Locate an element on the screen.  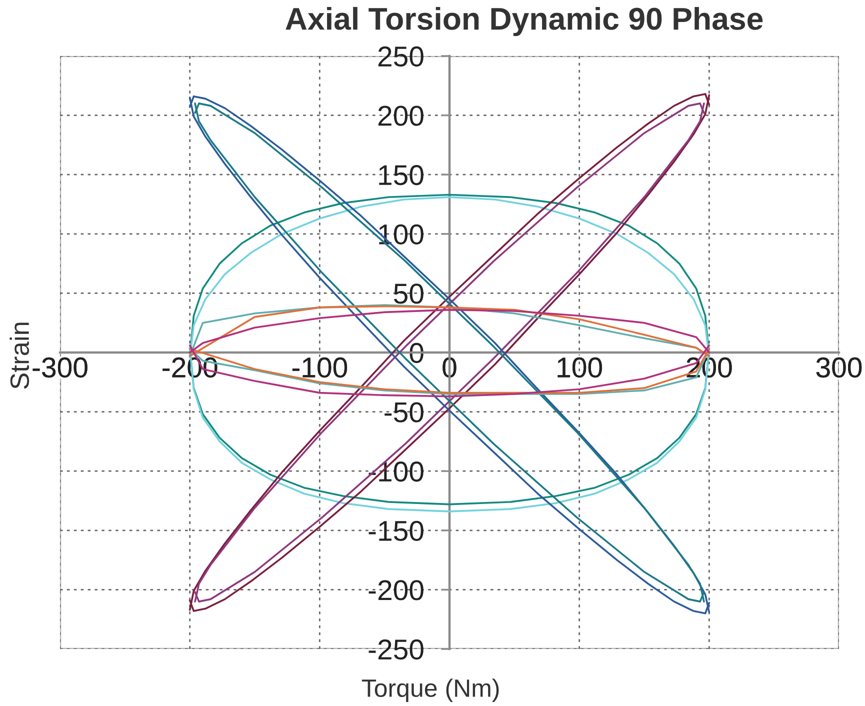
x-tick-label: 100 is located at coordinates (580, 367).